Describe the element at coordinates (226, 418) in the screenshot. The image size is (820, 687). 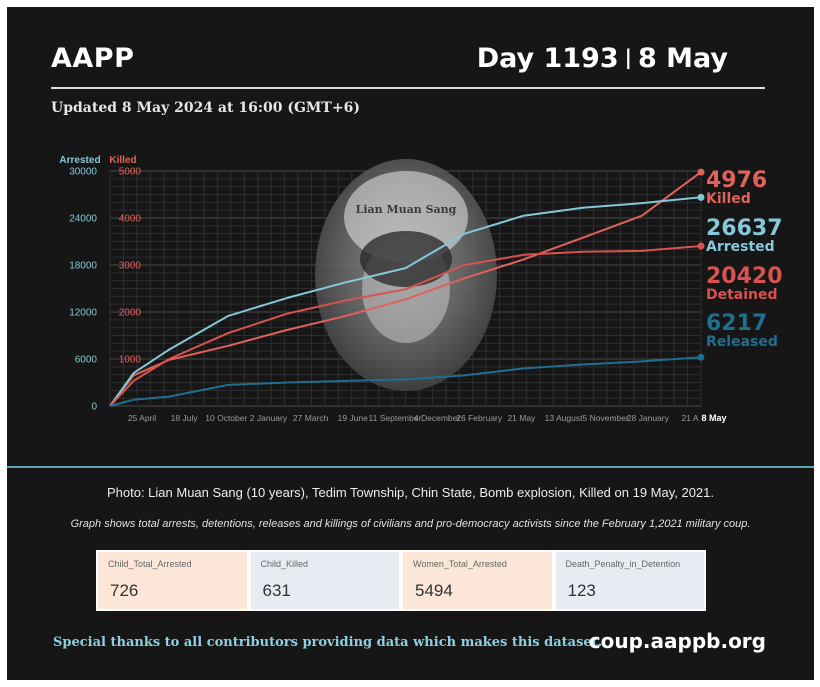
I see `x-tick-label: 10 October` at that location.